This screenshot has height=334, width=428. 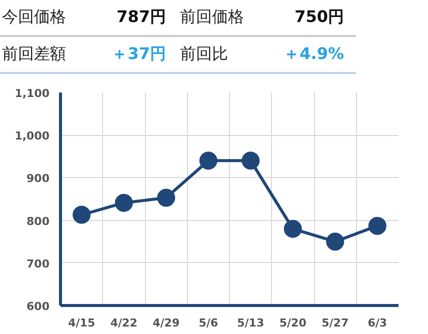 What do you see at coordinates (49, 54) in the screenshot?
I see `text: 前回差額` at bounding box center [49, 54].